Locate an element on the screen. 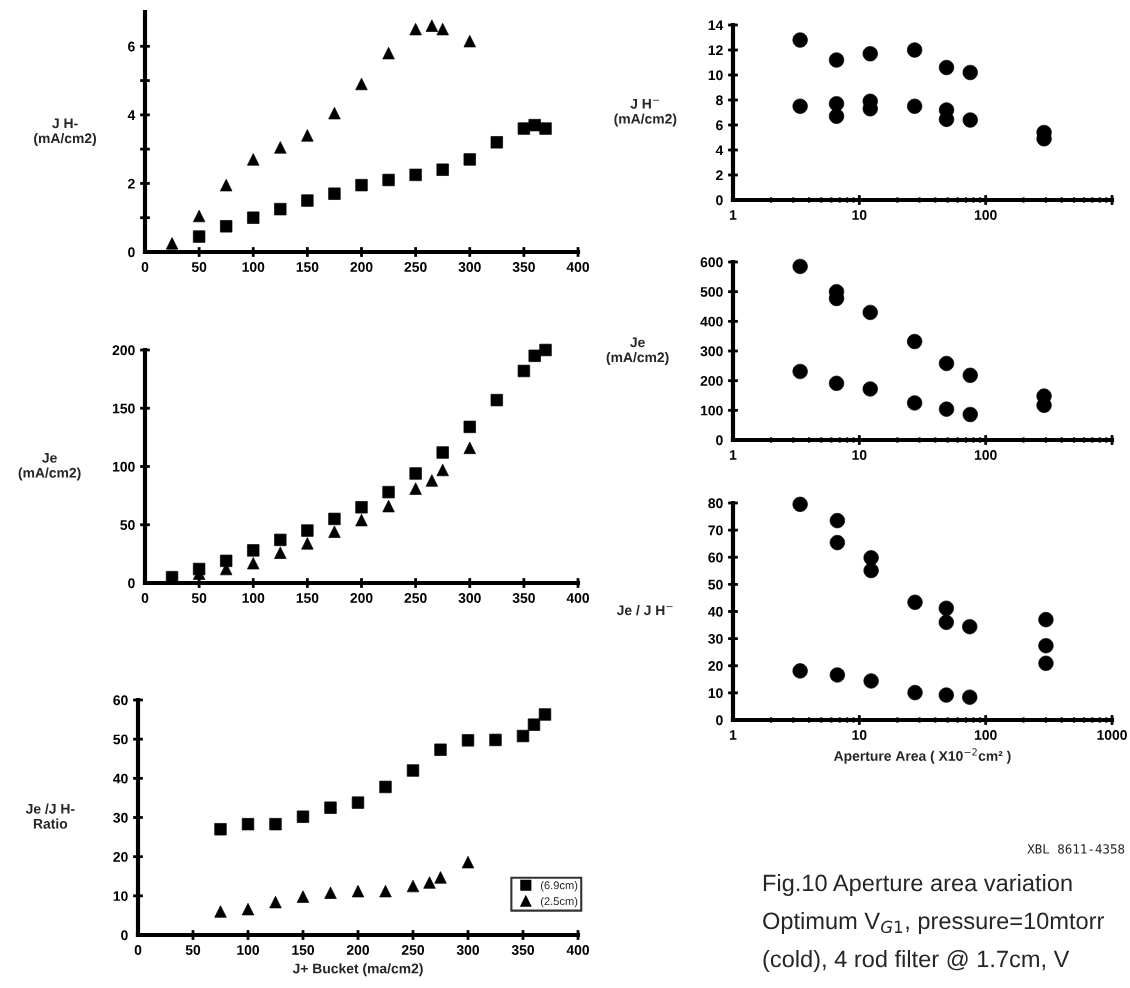 The width and height of the screenshot is (1130, 988). y-axis-title: J H- (mA/cm2) is located at coordinates (65, 132).